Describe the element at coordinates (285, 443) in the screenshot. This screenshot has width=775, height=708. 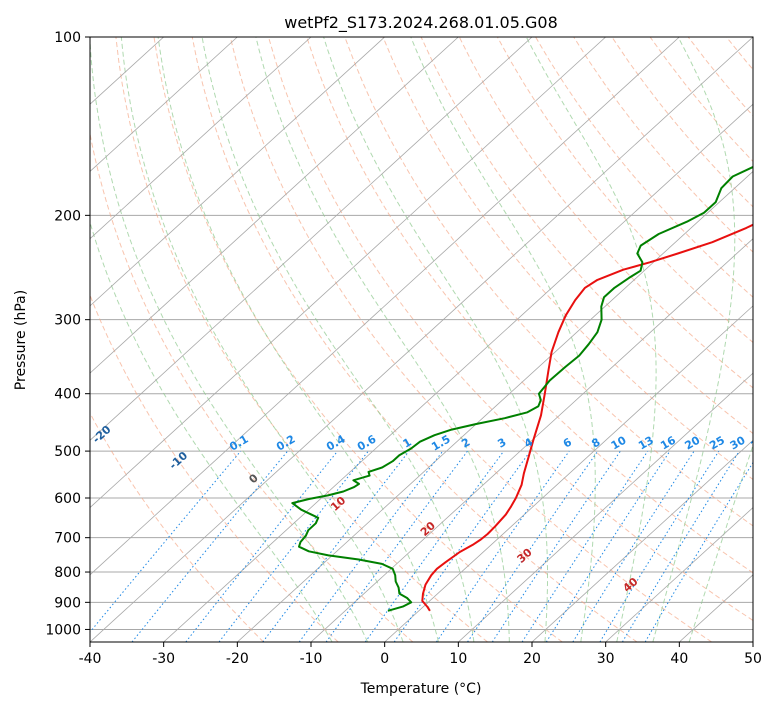
I see `mixing-ratio-label: 0.2` at that location.